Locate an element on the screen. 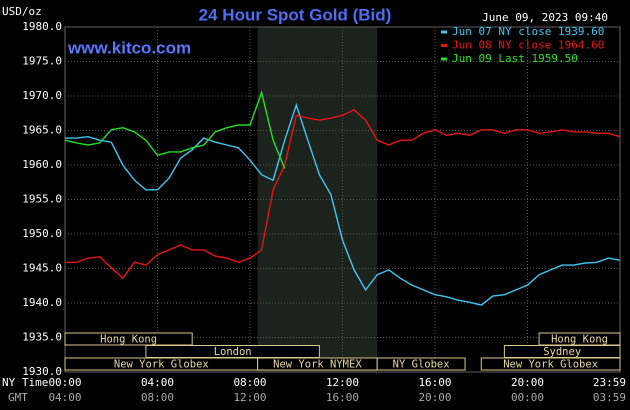 Image resolution: width=630 pixels, height=410 pixels. y-tick-label: 1950.0 is located at coordinates (42, 233).